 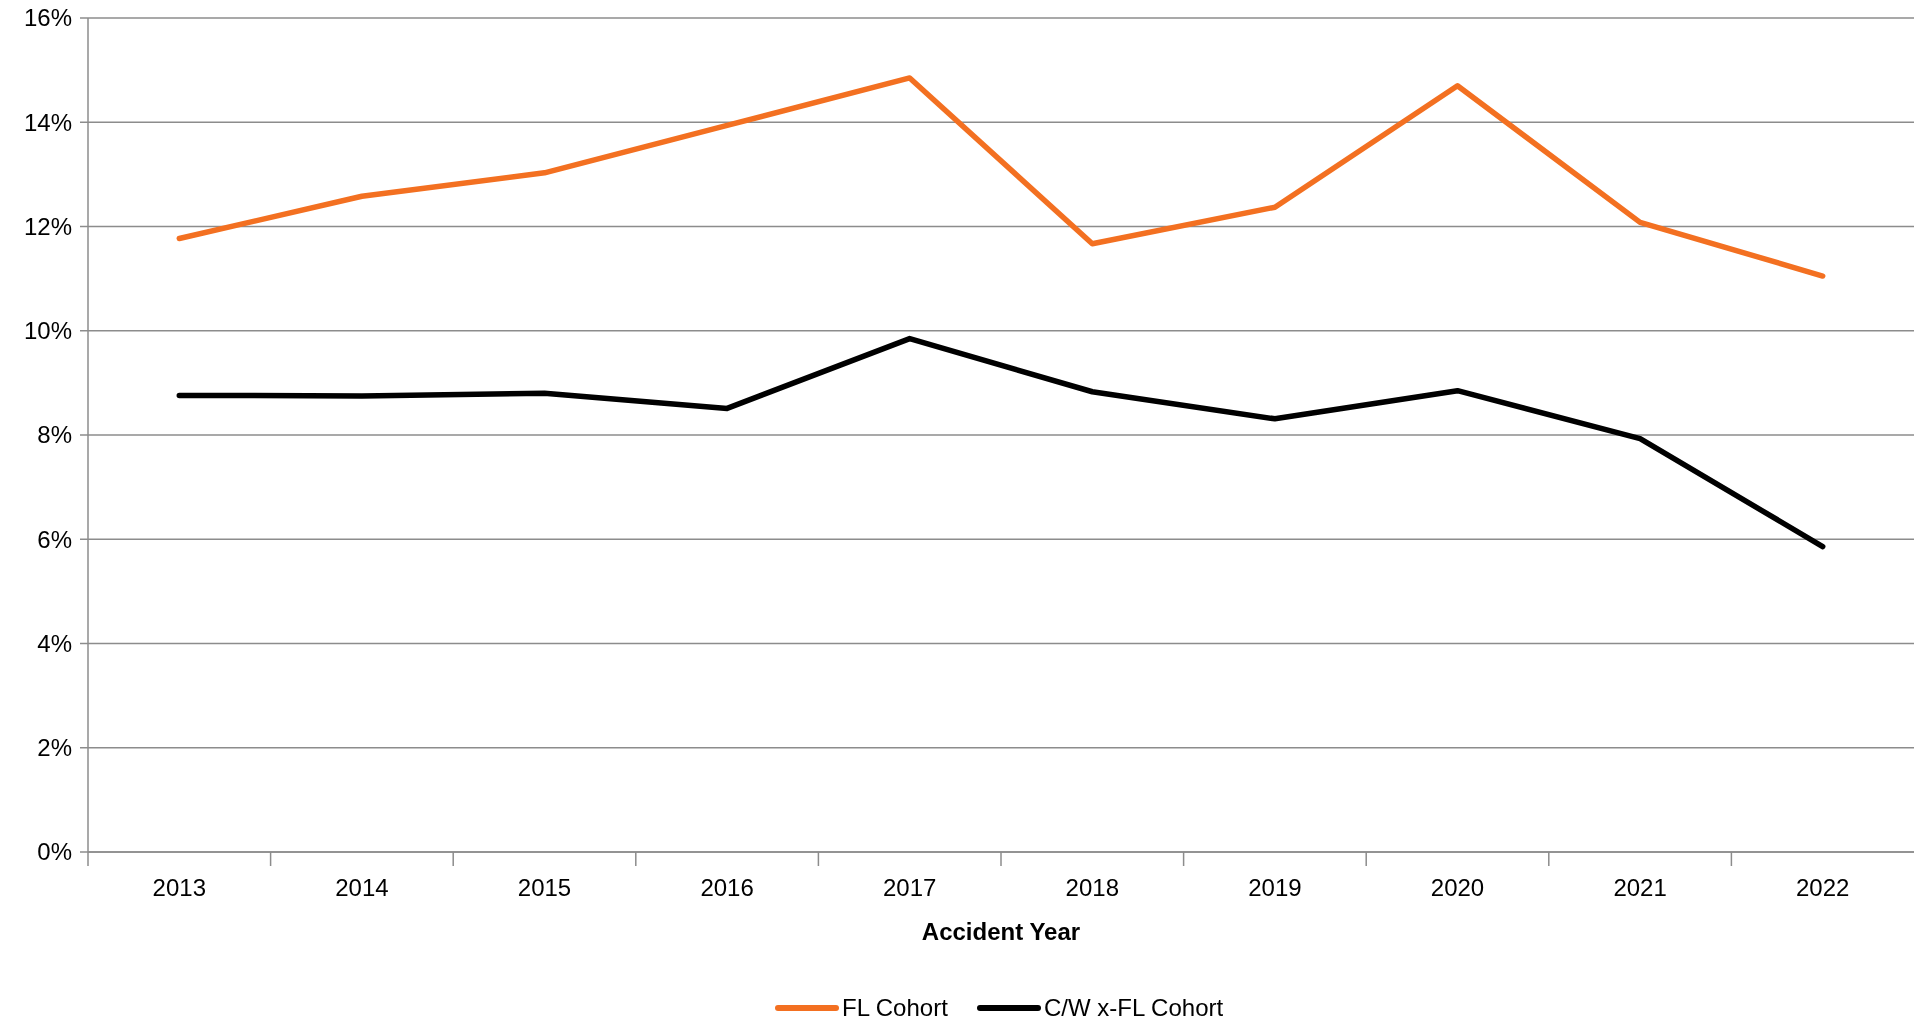 What do you see at coordinates (544, 888) in the screenshot?
I see `x-tick-label: 2015` at bounding box center [544, 888].